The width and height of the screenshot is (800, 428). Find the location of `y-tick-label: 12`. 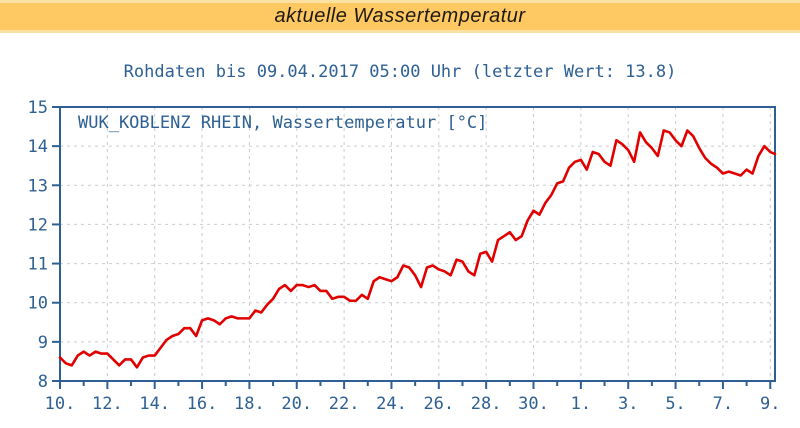

y-tick-label: 12 is located at coordinates (38, 225).